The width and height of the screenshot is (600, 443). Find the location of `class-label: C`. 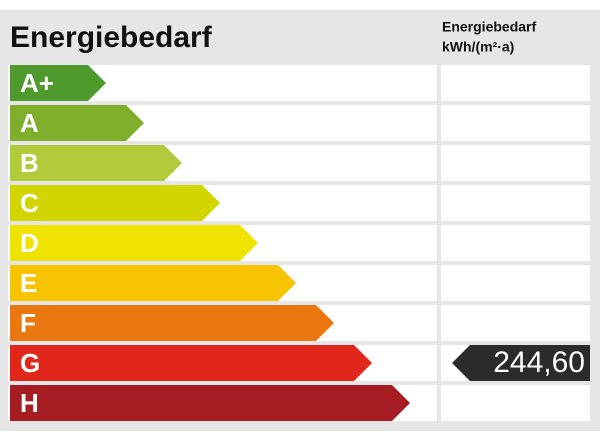

class-label: C is located at coordinates (29, 203).